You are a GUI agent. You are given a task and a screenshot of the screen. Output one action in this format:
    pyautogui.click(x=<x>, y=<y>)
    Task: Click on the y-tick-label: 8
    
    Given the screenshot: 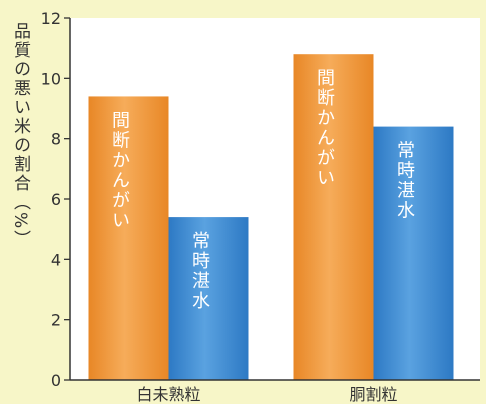 What is the action you would take?
    pyautogui.click(x=56, y=139)
    